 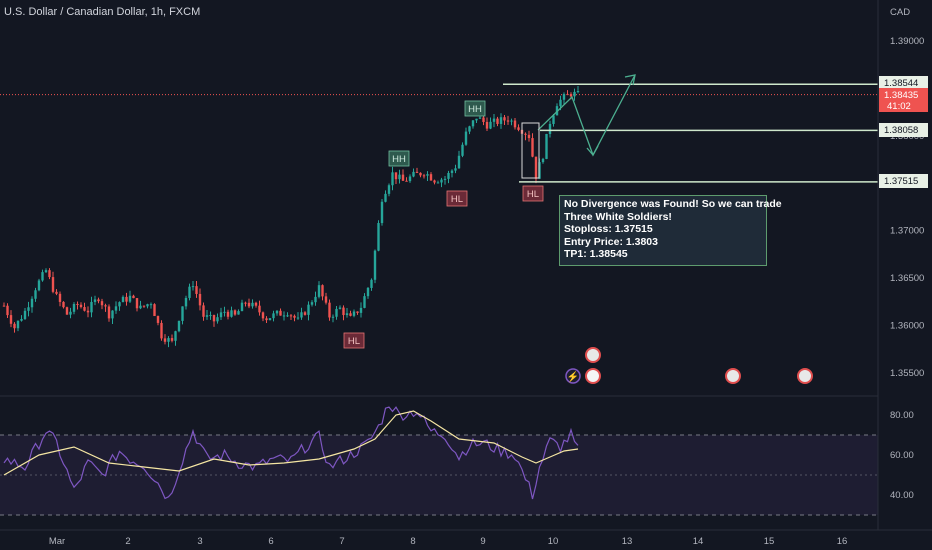 I want to click on level-top-tag-bg, so click(x=903, y=83).